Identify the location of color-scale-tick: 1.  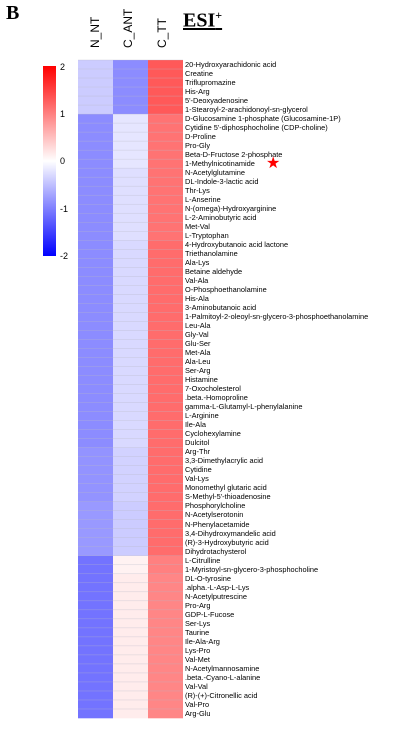
(63, 114).